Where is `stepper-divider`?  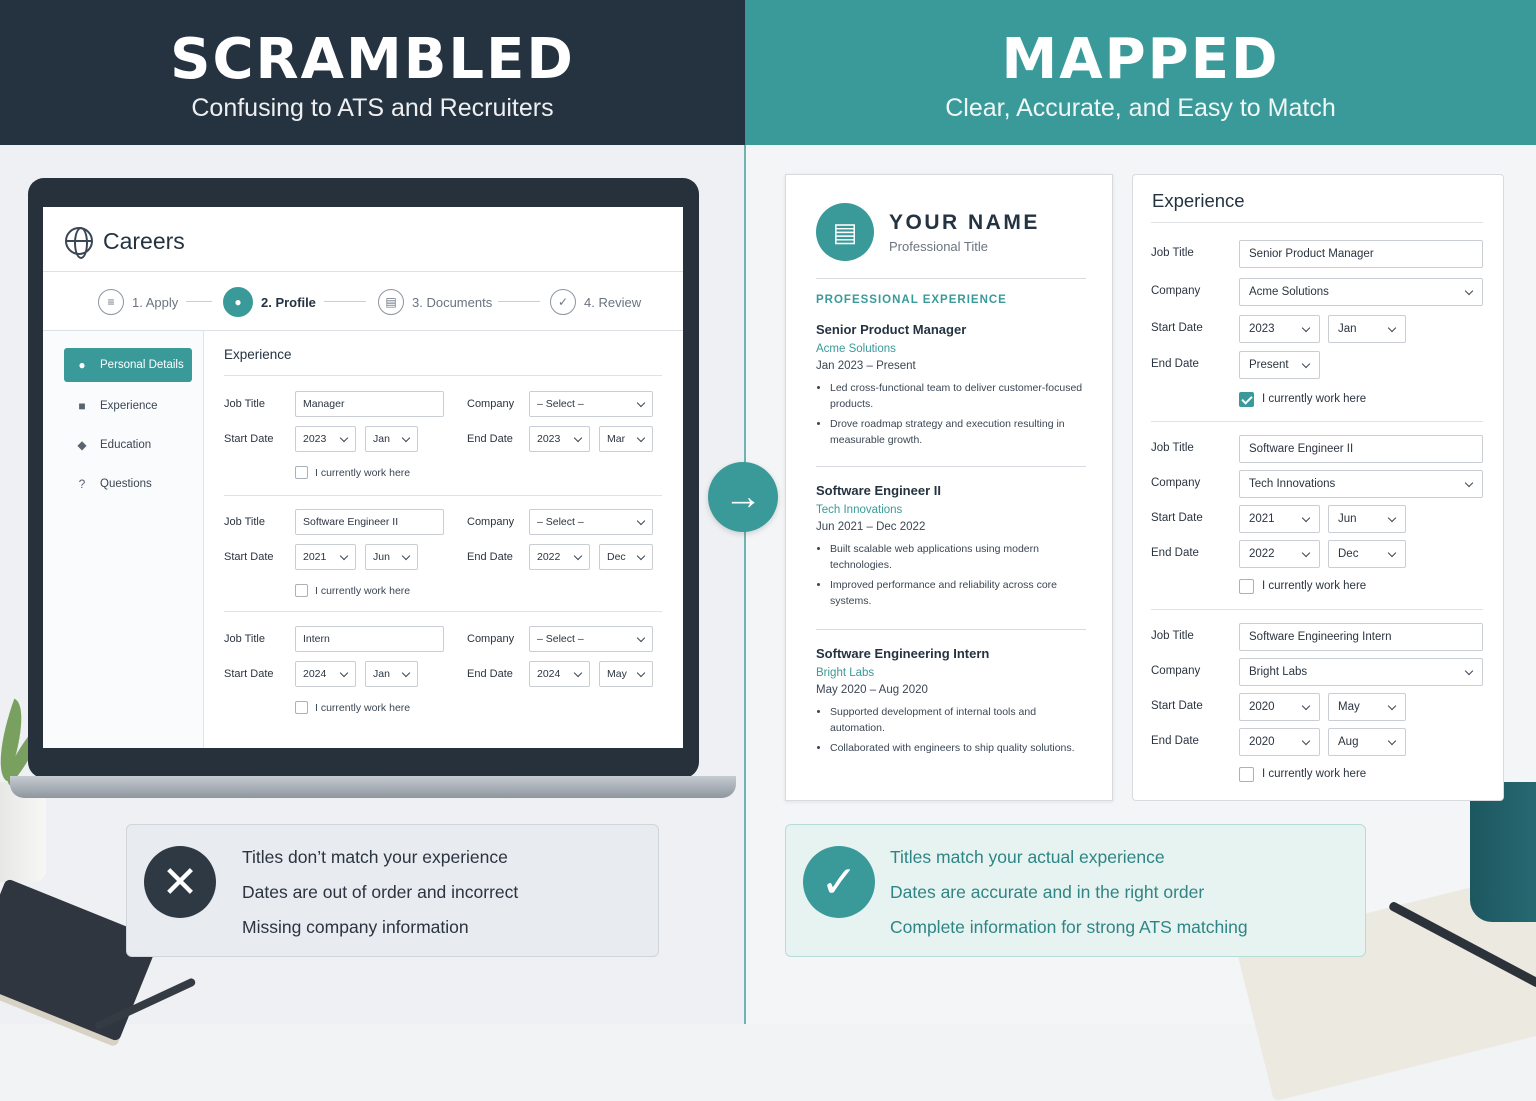
stepper-divider is located at coordinates (363, 330).